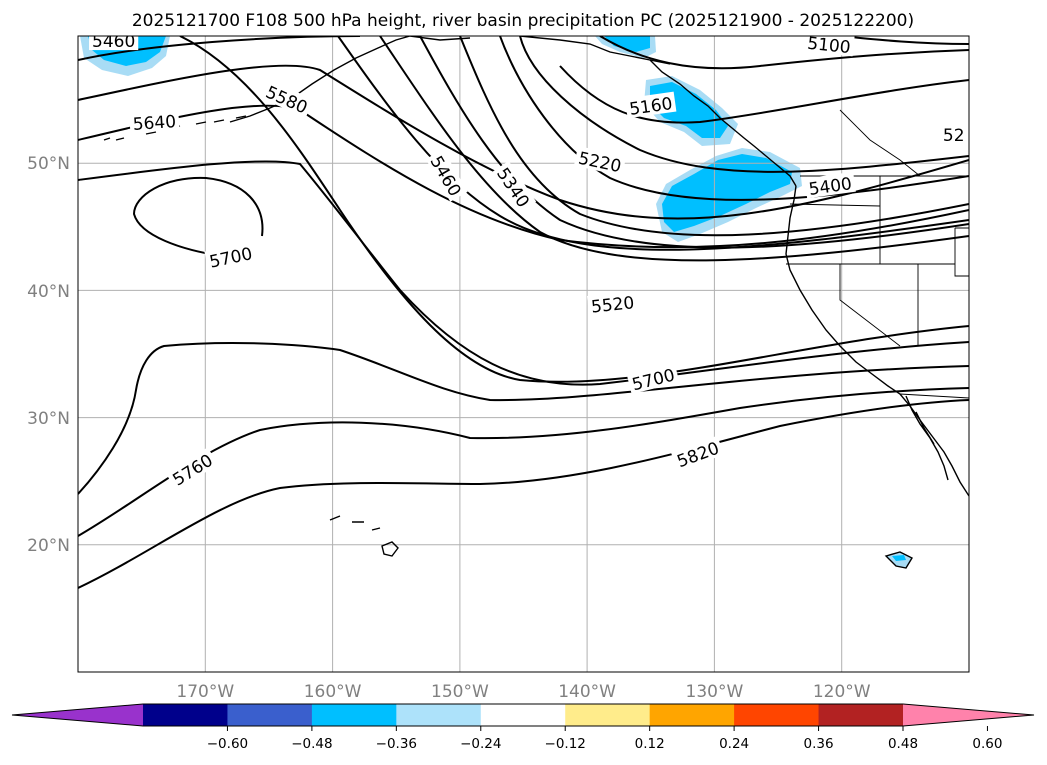 This screenshot has width=1047, height=765. What do you see at coordinates (927, 438) in the screenshot?
I see `baja-peninsula` at bounding box center [927, 438].